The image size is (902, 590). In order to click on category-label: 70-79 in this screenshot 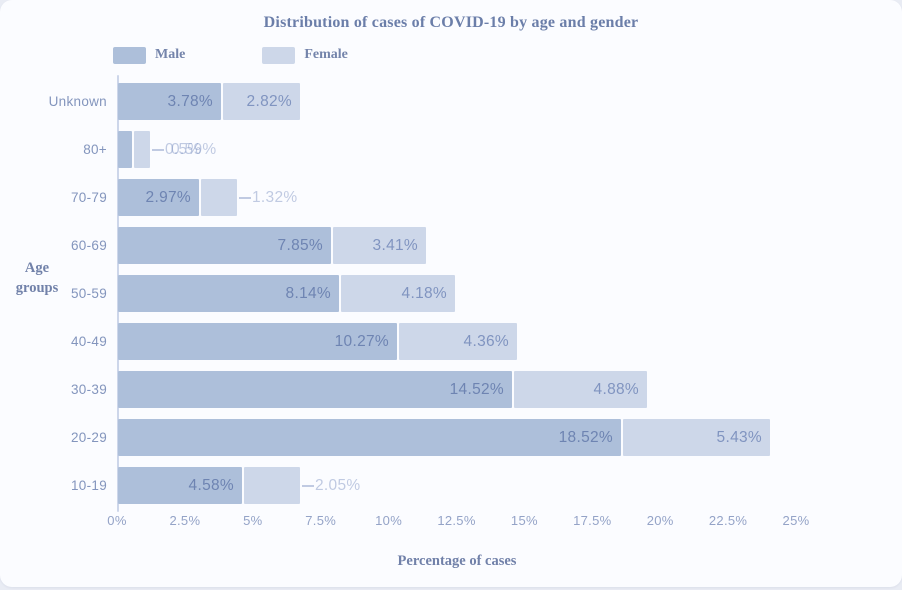, I will do `click(88, 197)`.